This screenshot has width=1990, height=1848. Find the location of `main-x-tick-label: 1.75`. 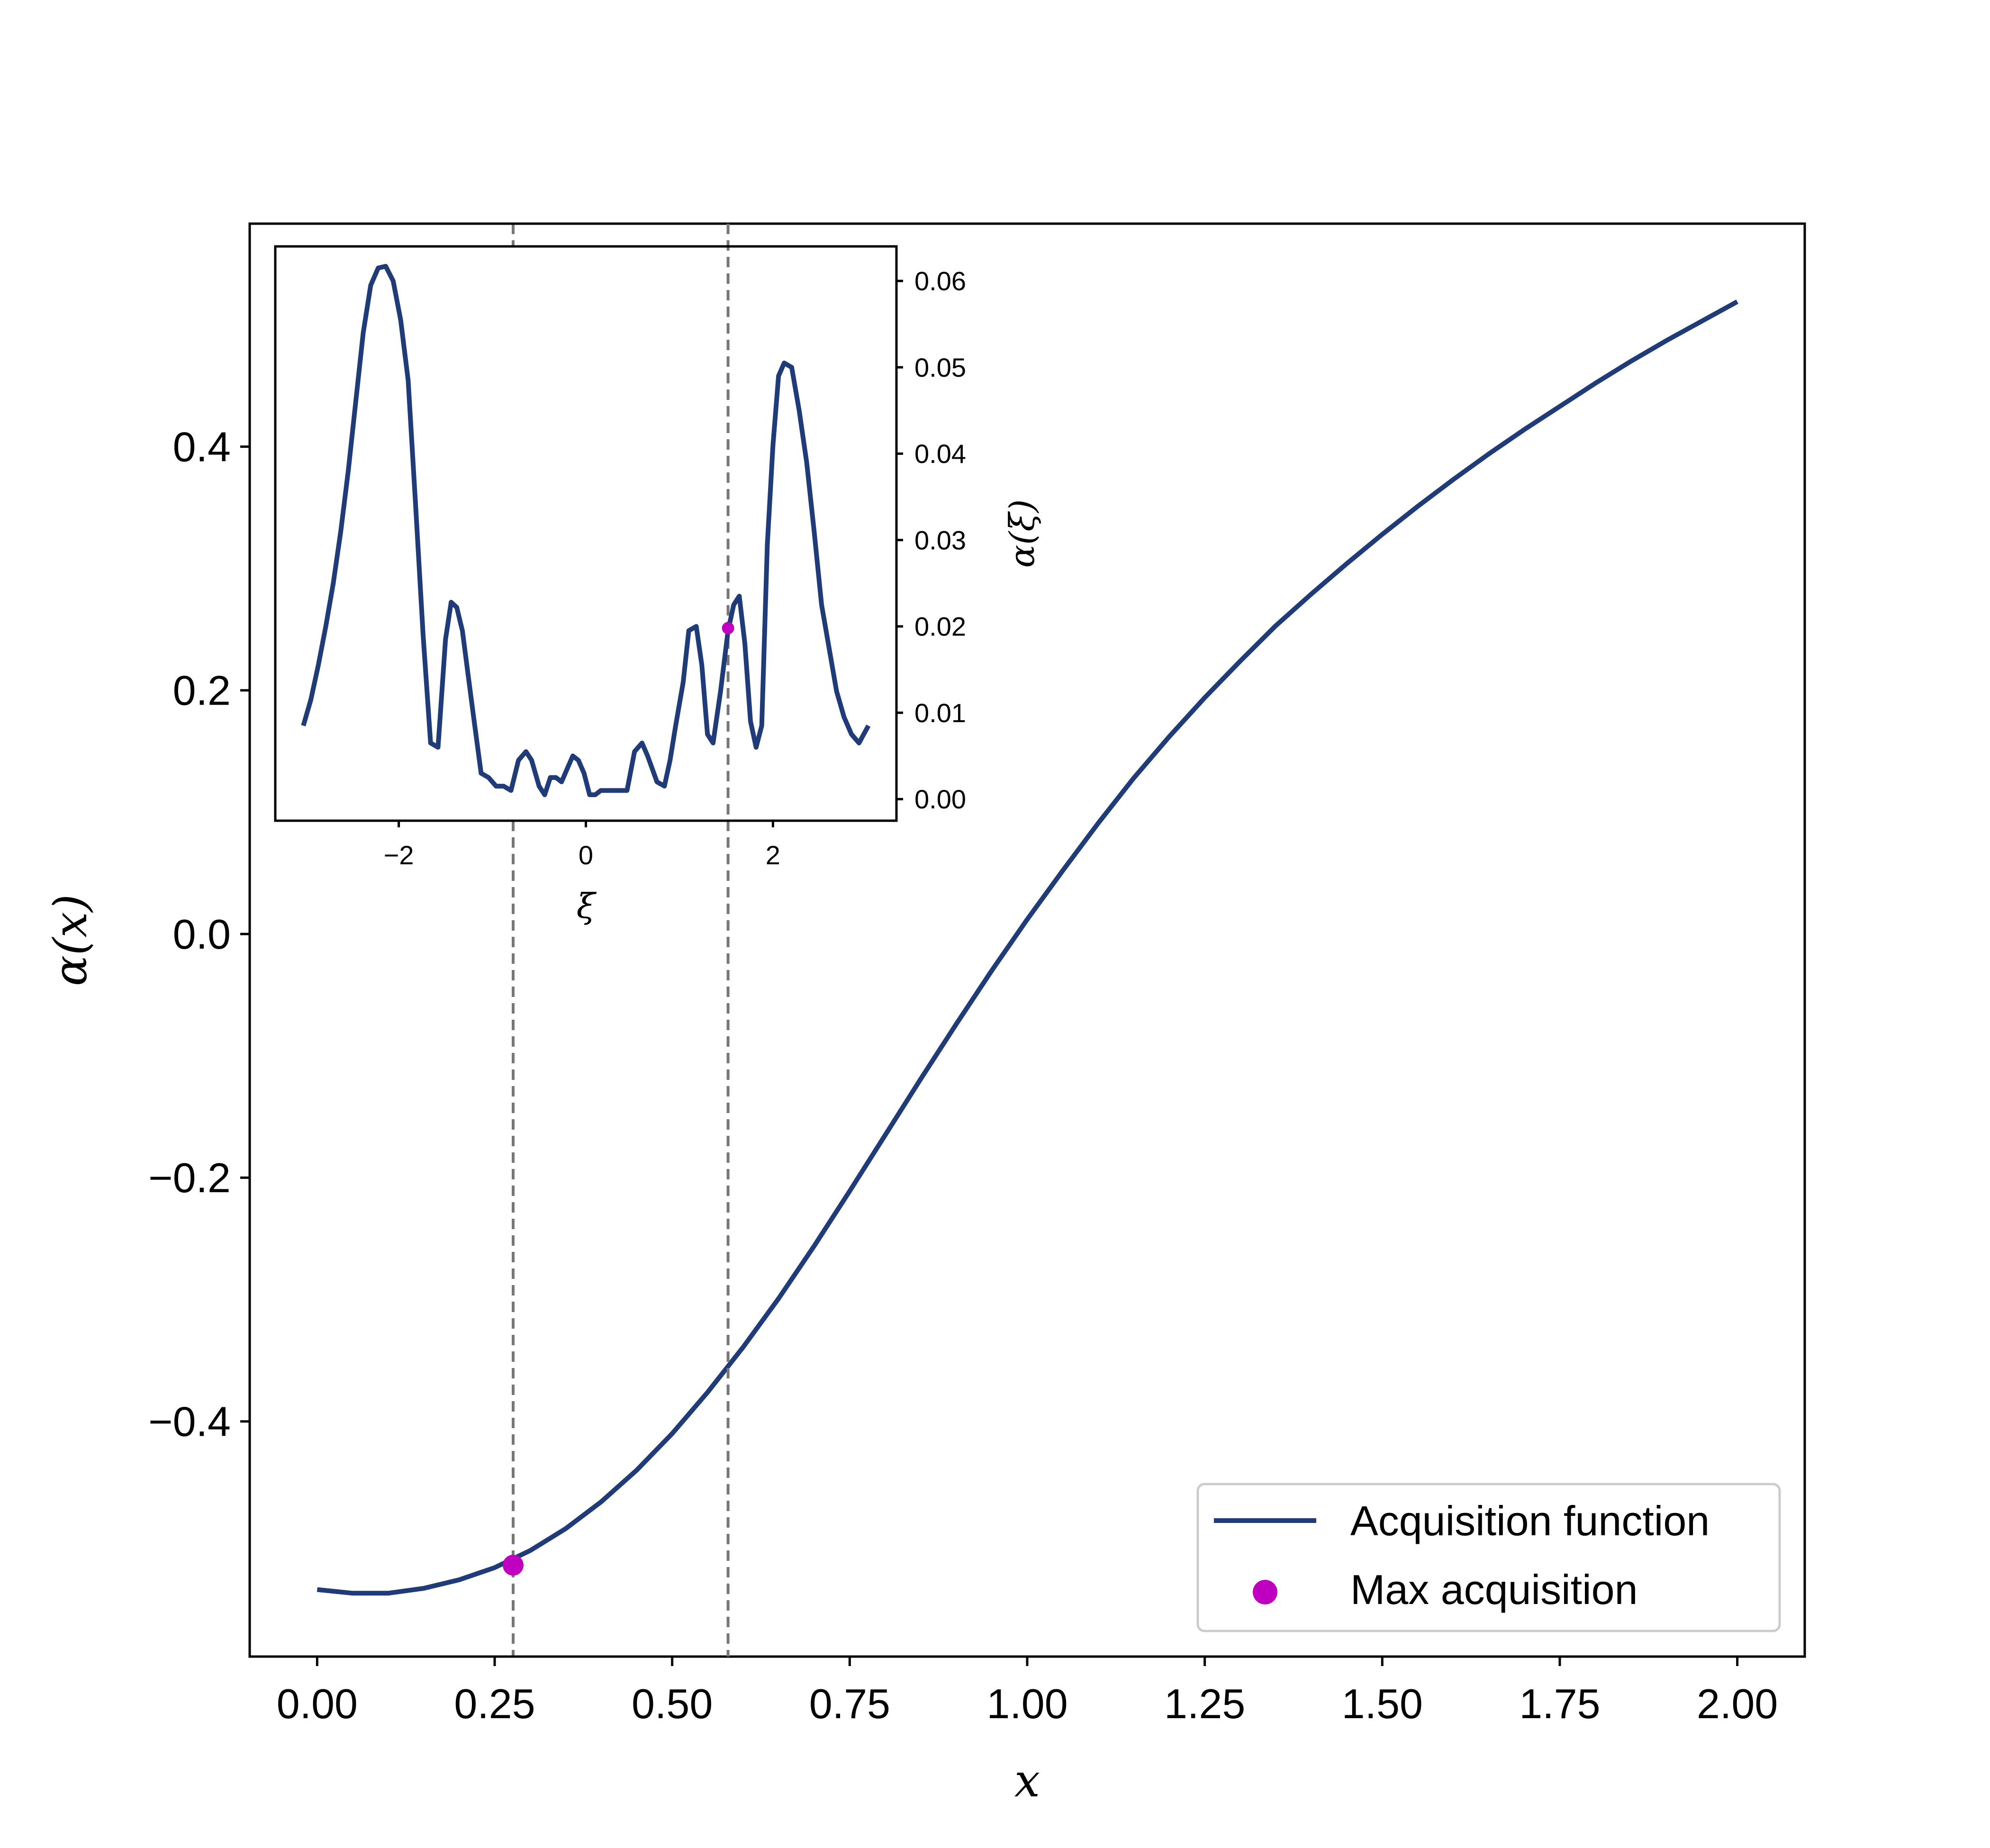

main-x-tick-label: 1.75 is located at coordinates (1559, 1703).